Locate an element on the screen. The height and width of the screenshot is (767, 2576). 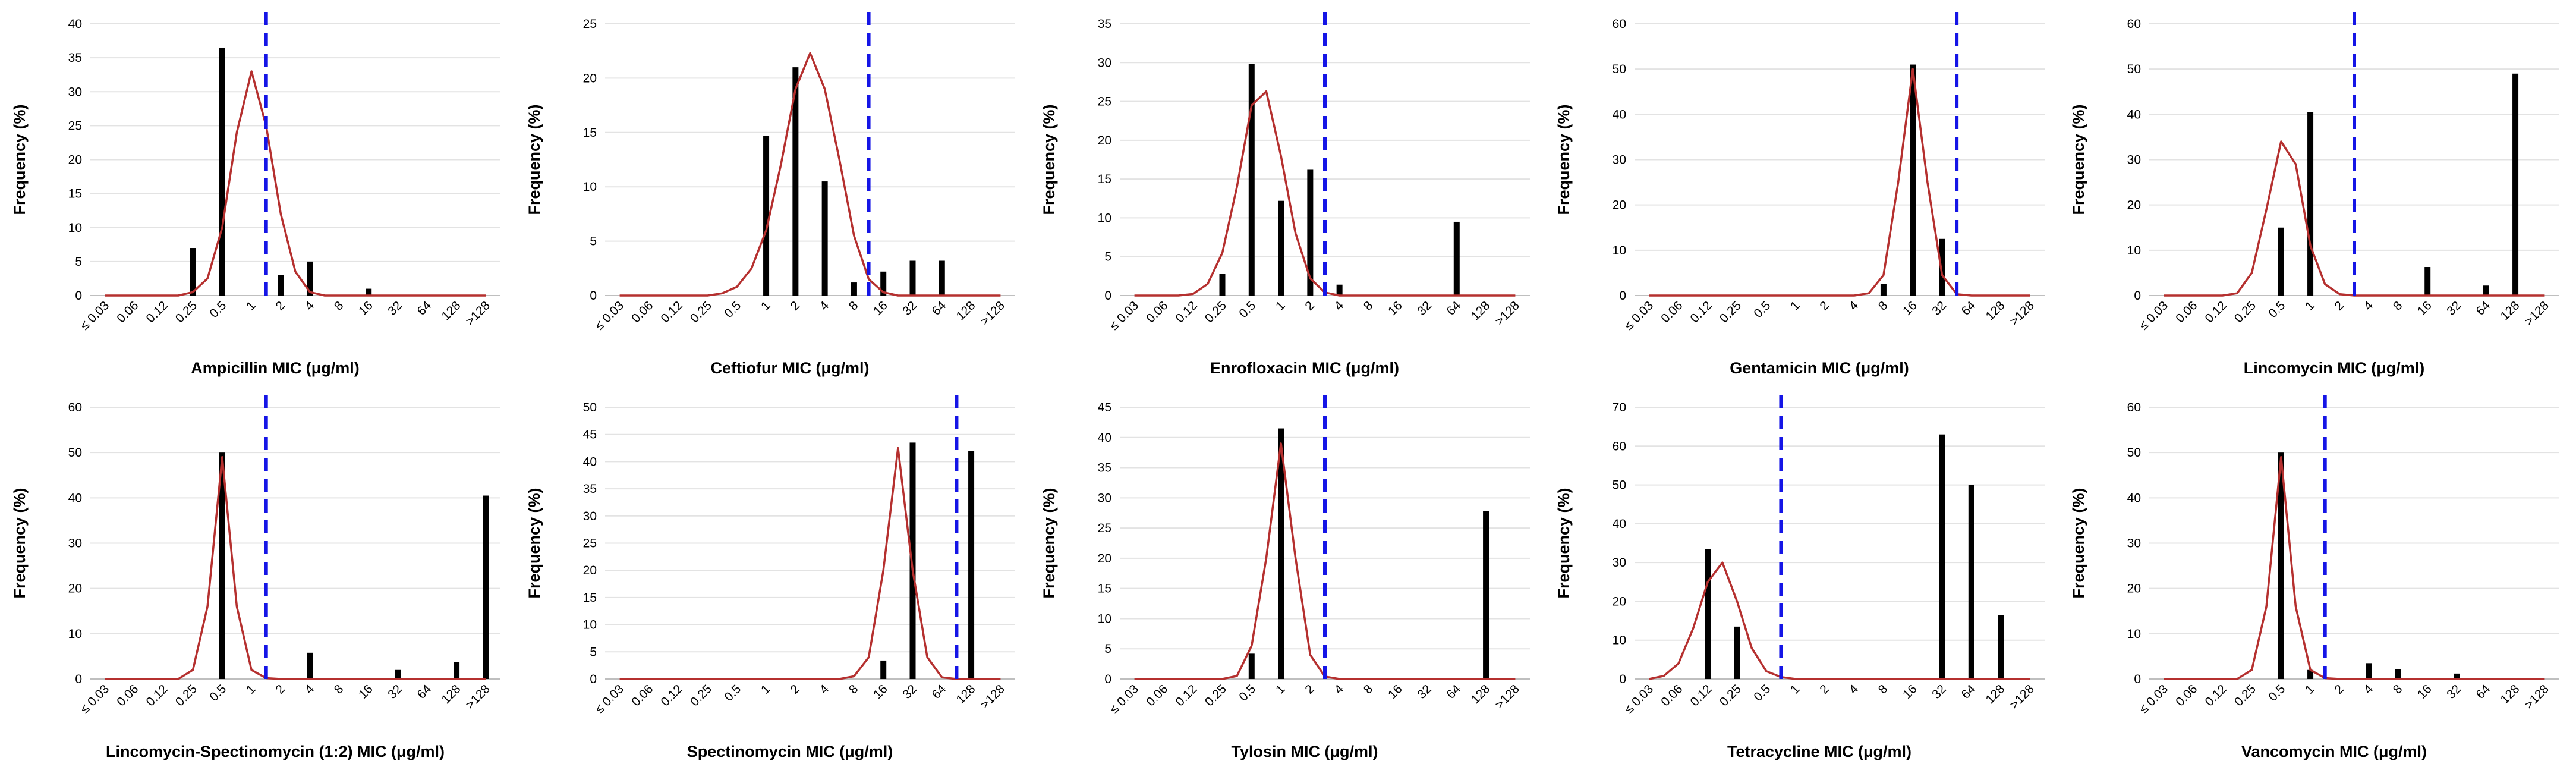
y-tick-label: 0 is located at coordinates (1107, 296).